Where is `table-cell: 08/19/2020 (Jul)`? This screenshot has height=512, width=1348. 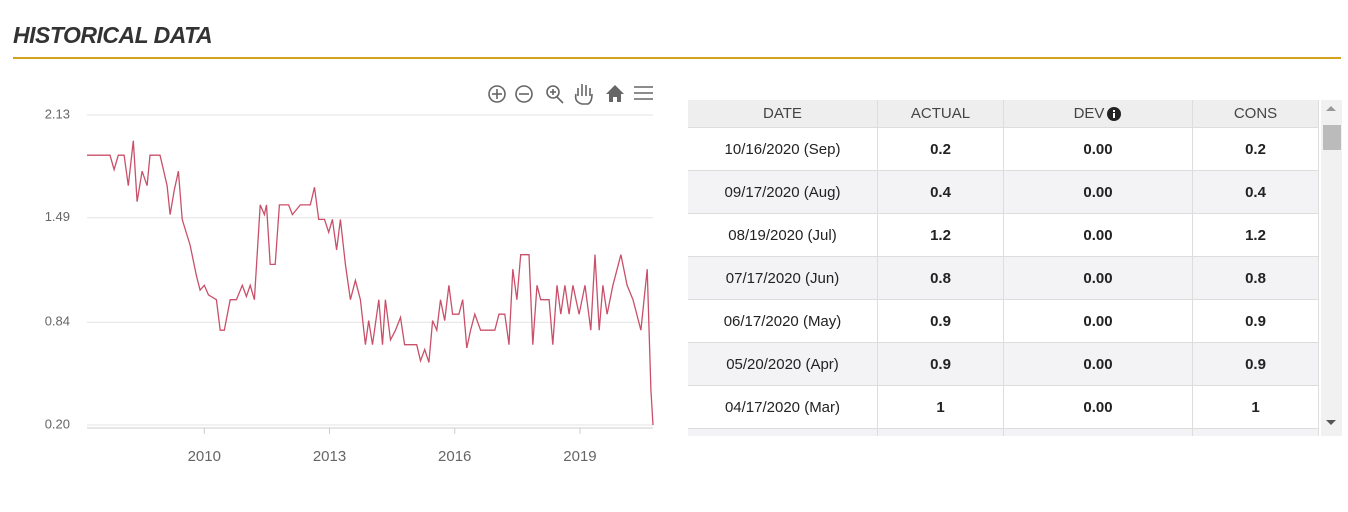
table-cell: 08/19/2020 (Jul) is located at coordinates (783, 235).